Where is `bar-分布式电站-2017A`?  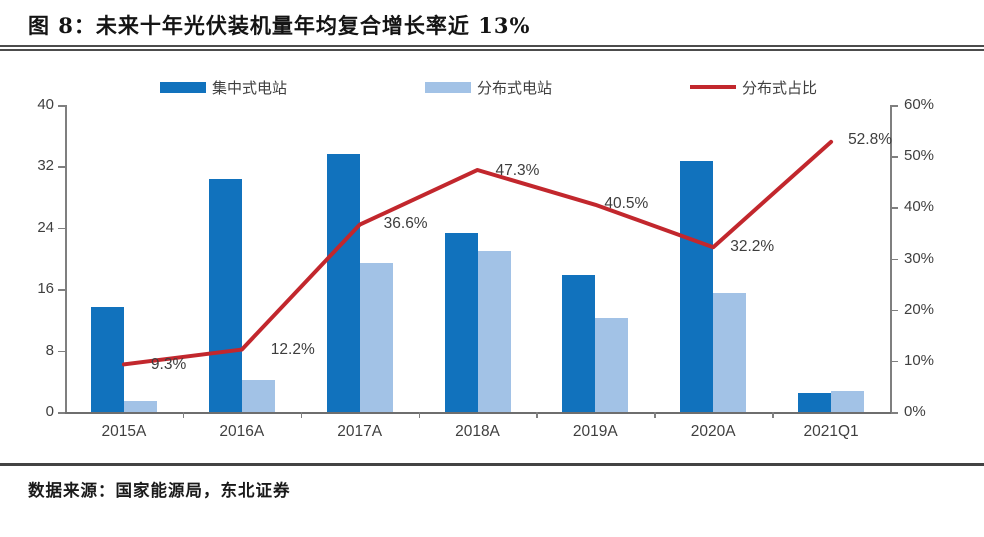 bar-分布式电站-2017A is located at coordinates (376, 337).